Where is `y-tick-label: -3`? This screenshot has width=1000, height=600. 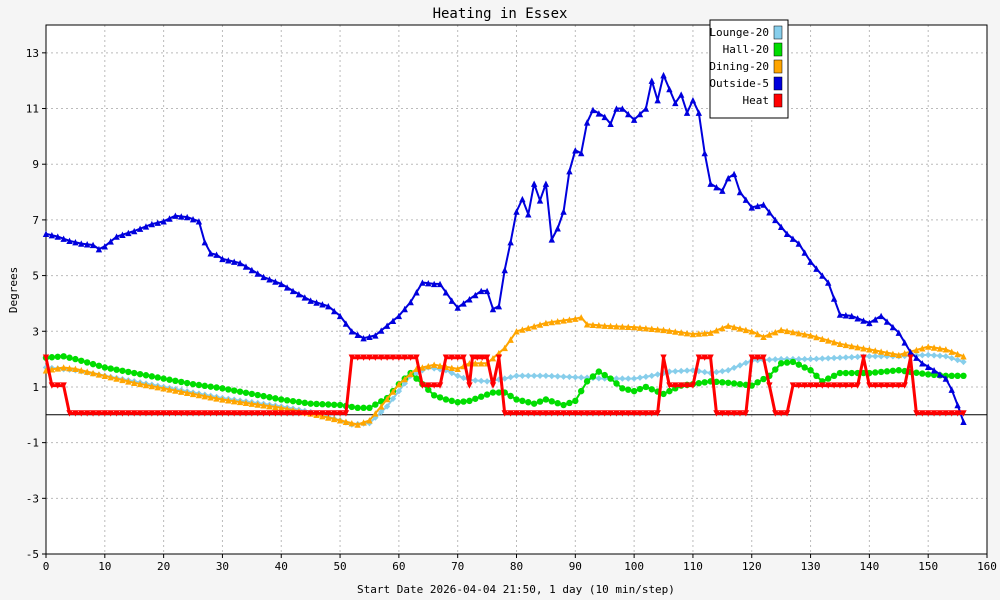
y-tick-label: -3 is located at coordinates (32, 498).